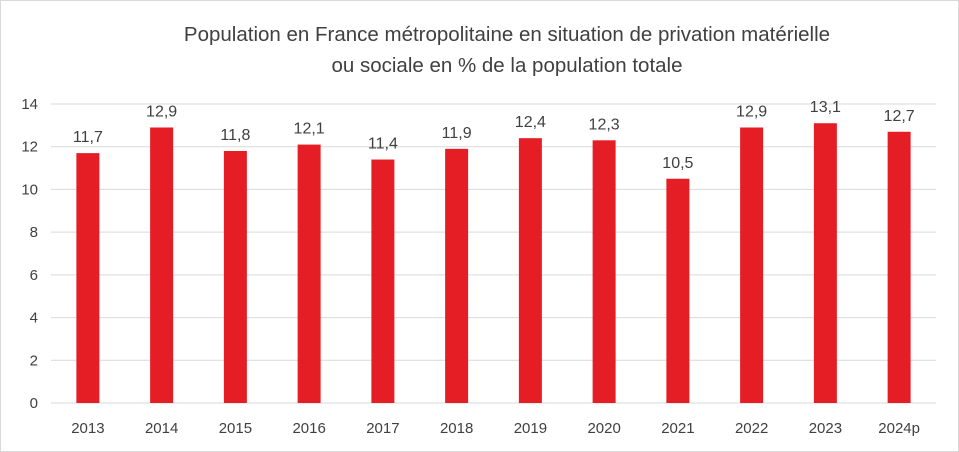 The image size is (959, 452). Describe the element at coordinates (309, 129) in the screenshot. I see `data-label: 12,1` at that location.